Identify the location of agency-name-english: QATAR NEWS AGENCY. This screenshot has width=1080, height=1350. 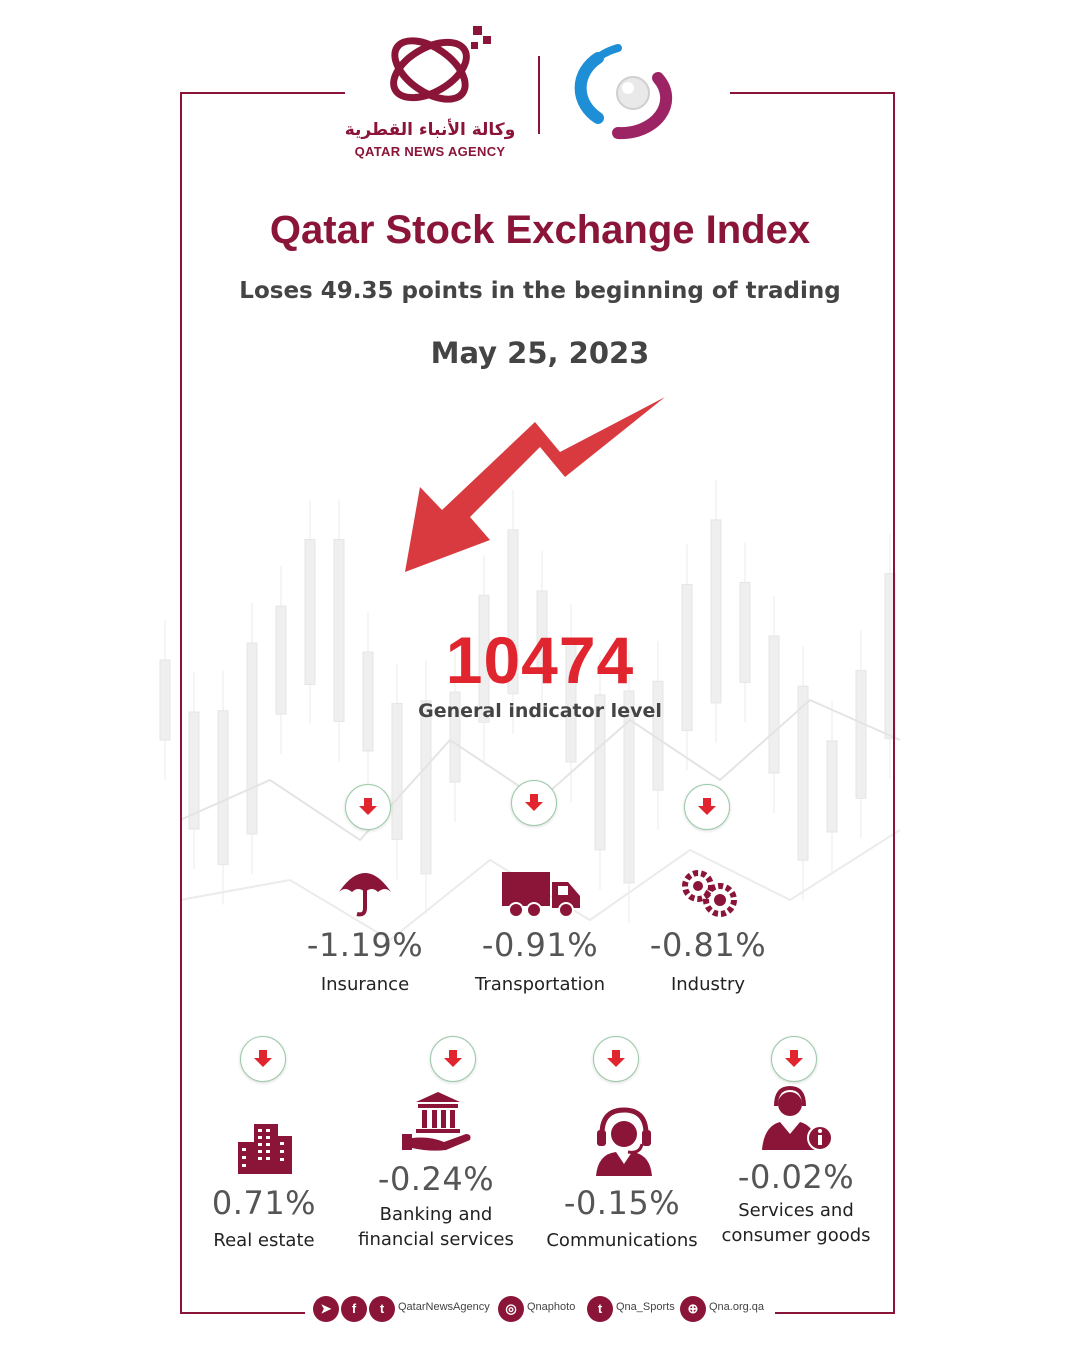
(430, 151).